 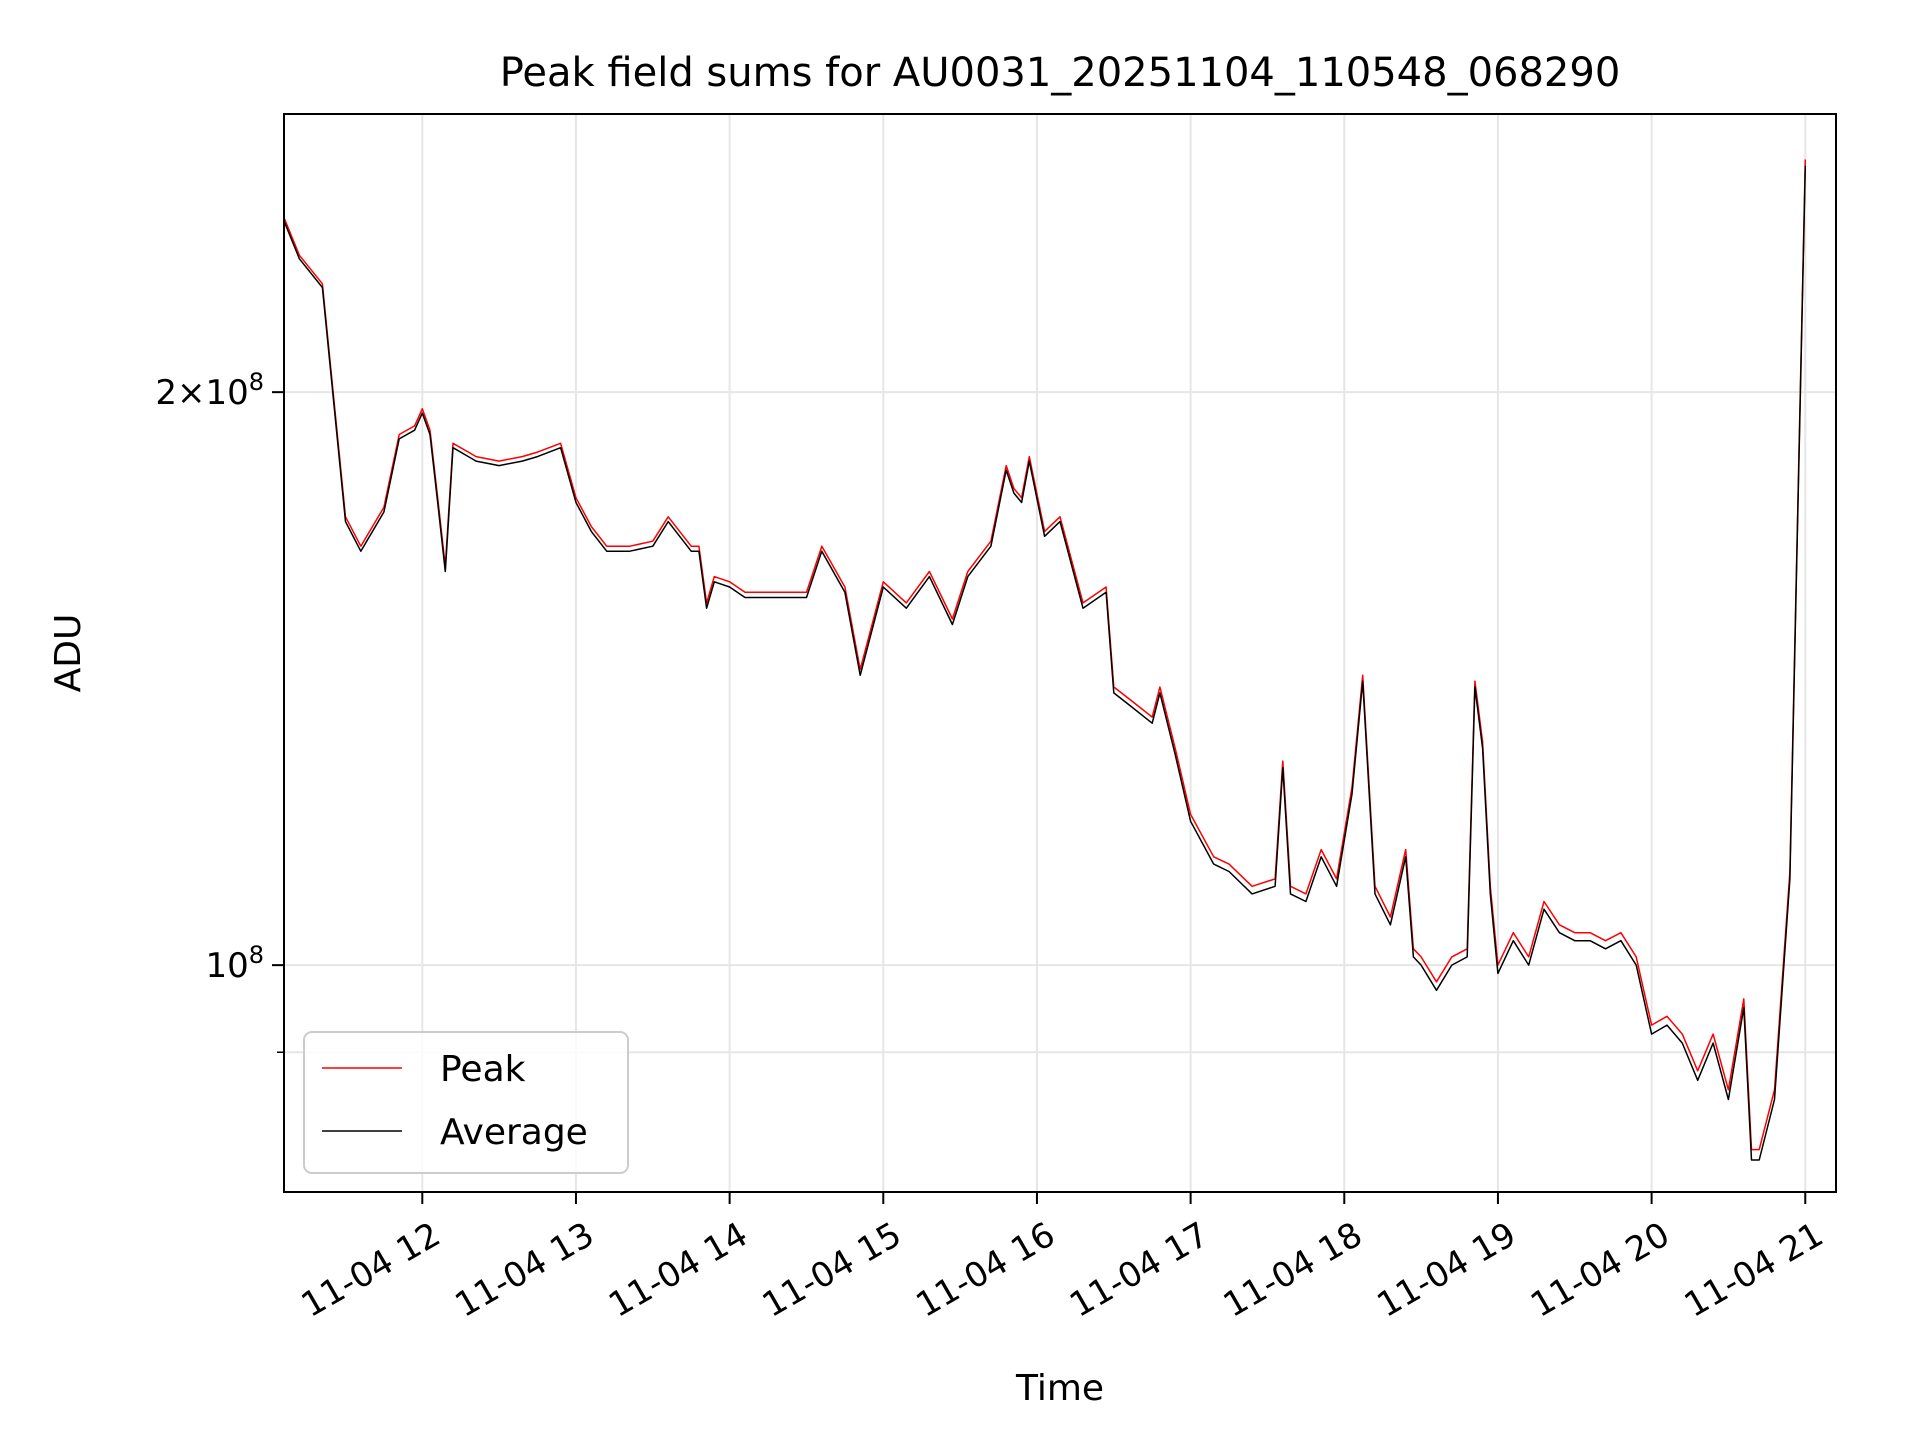 What do you see at coordinates (219, 710) in the screenshot?
I see `y-axis-ticks: 108 2×108` at bounding box center [219, 710].